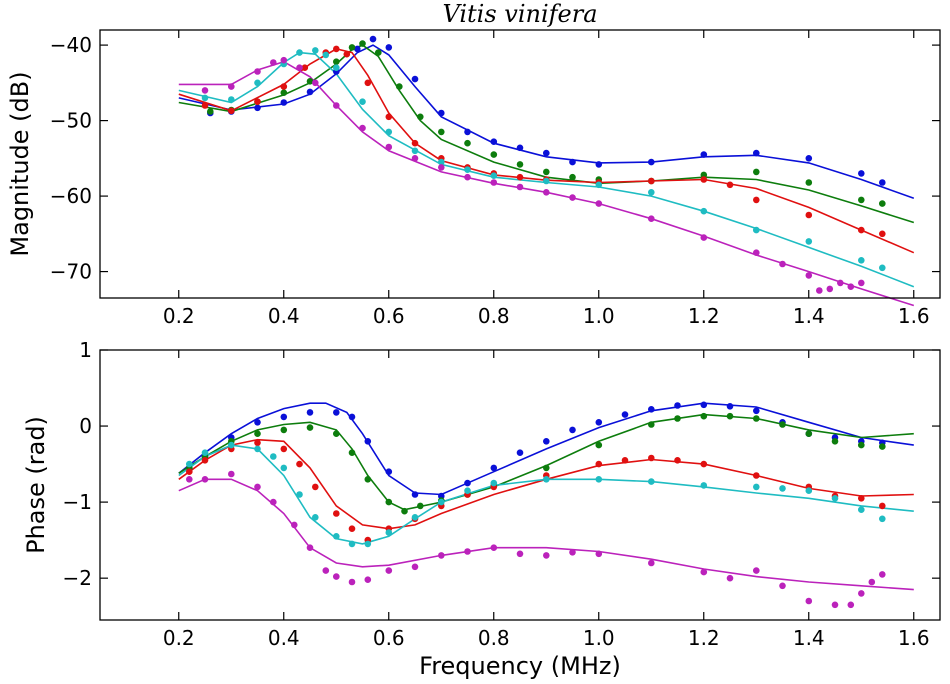 The width and height of the screenshot is (950, 684). What do you see at coordinates (389, 316) in the screenshot?
I see `magnitude-x-tick-label: 0.6` at bounding box center [389, 316].